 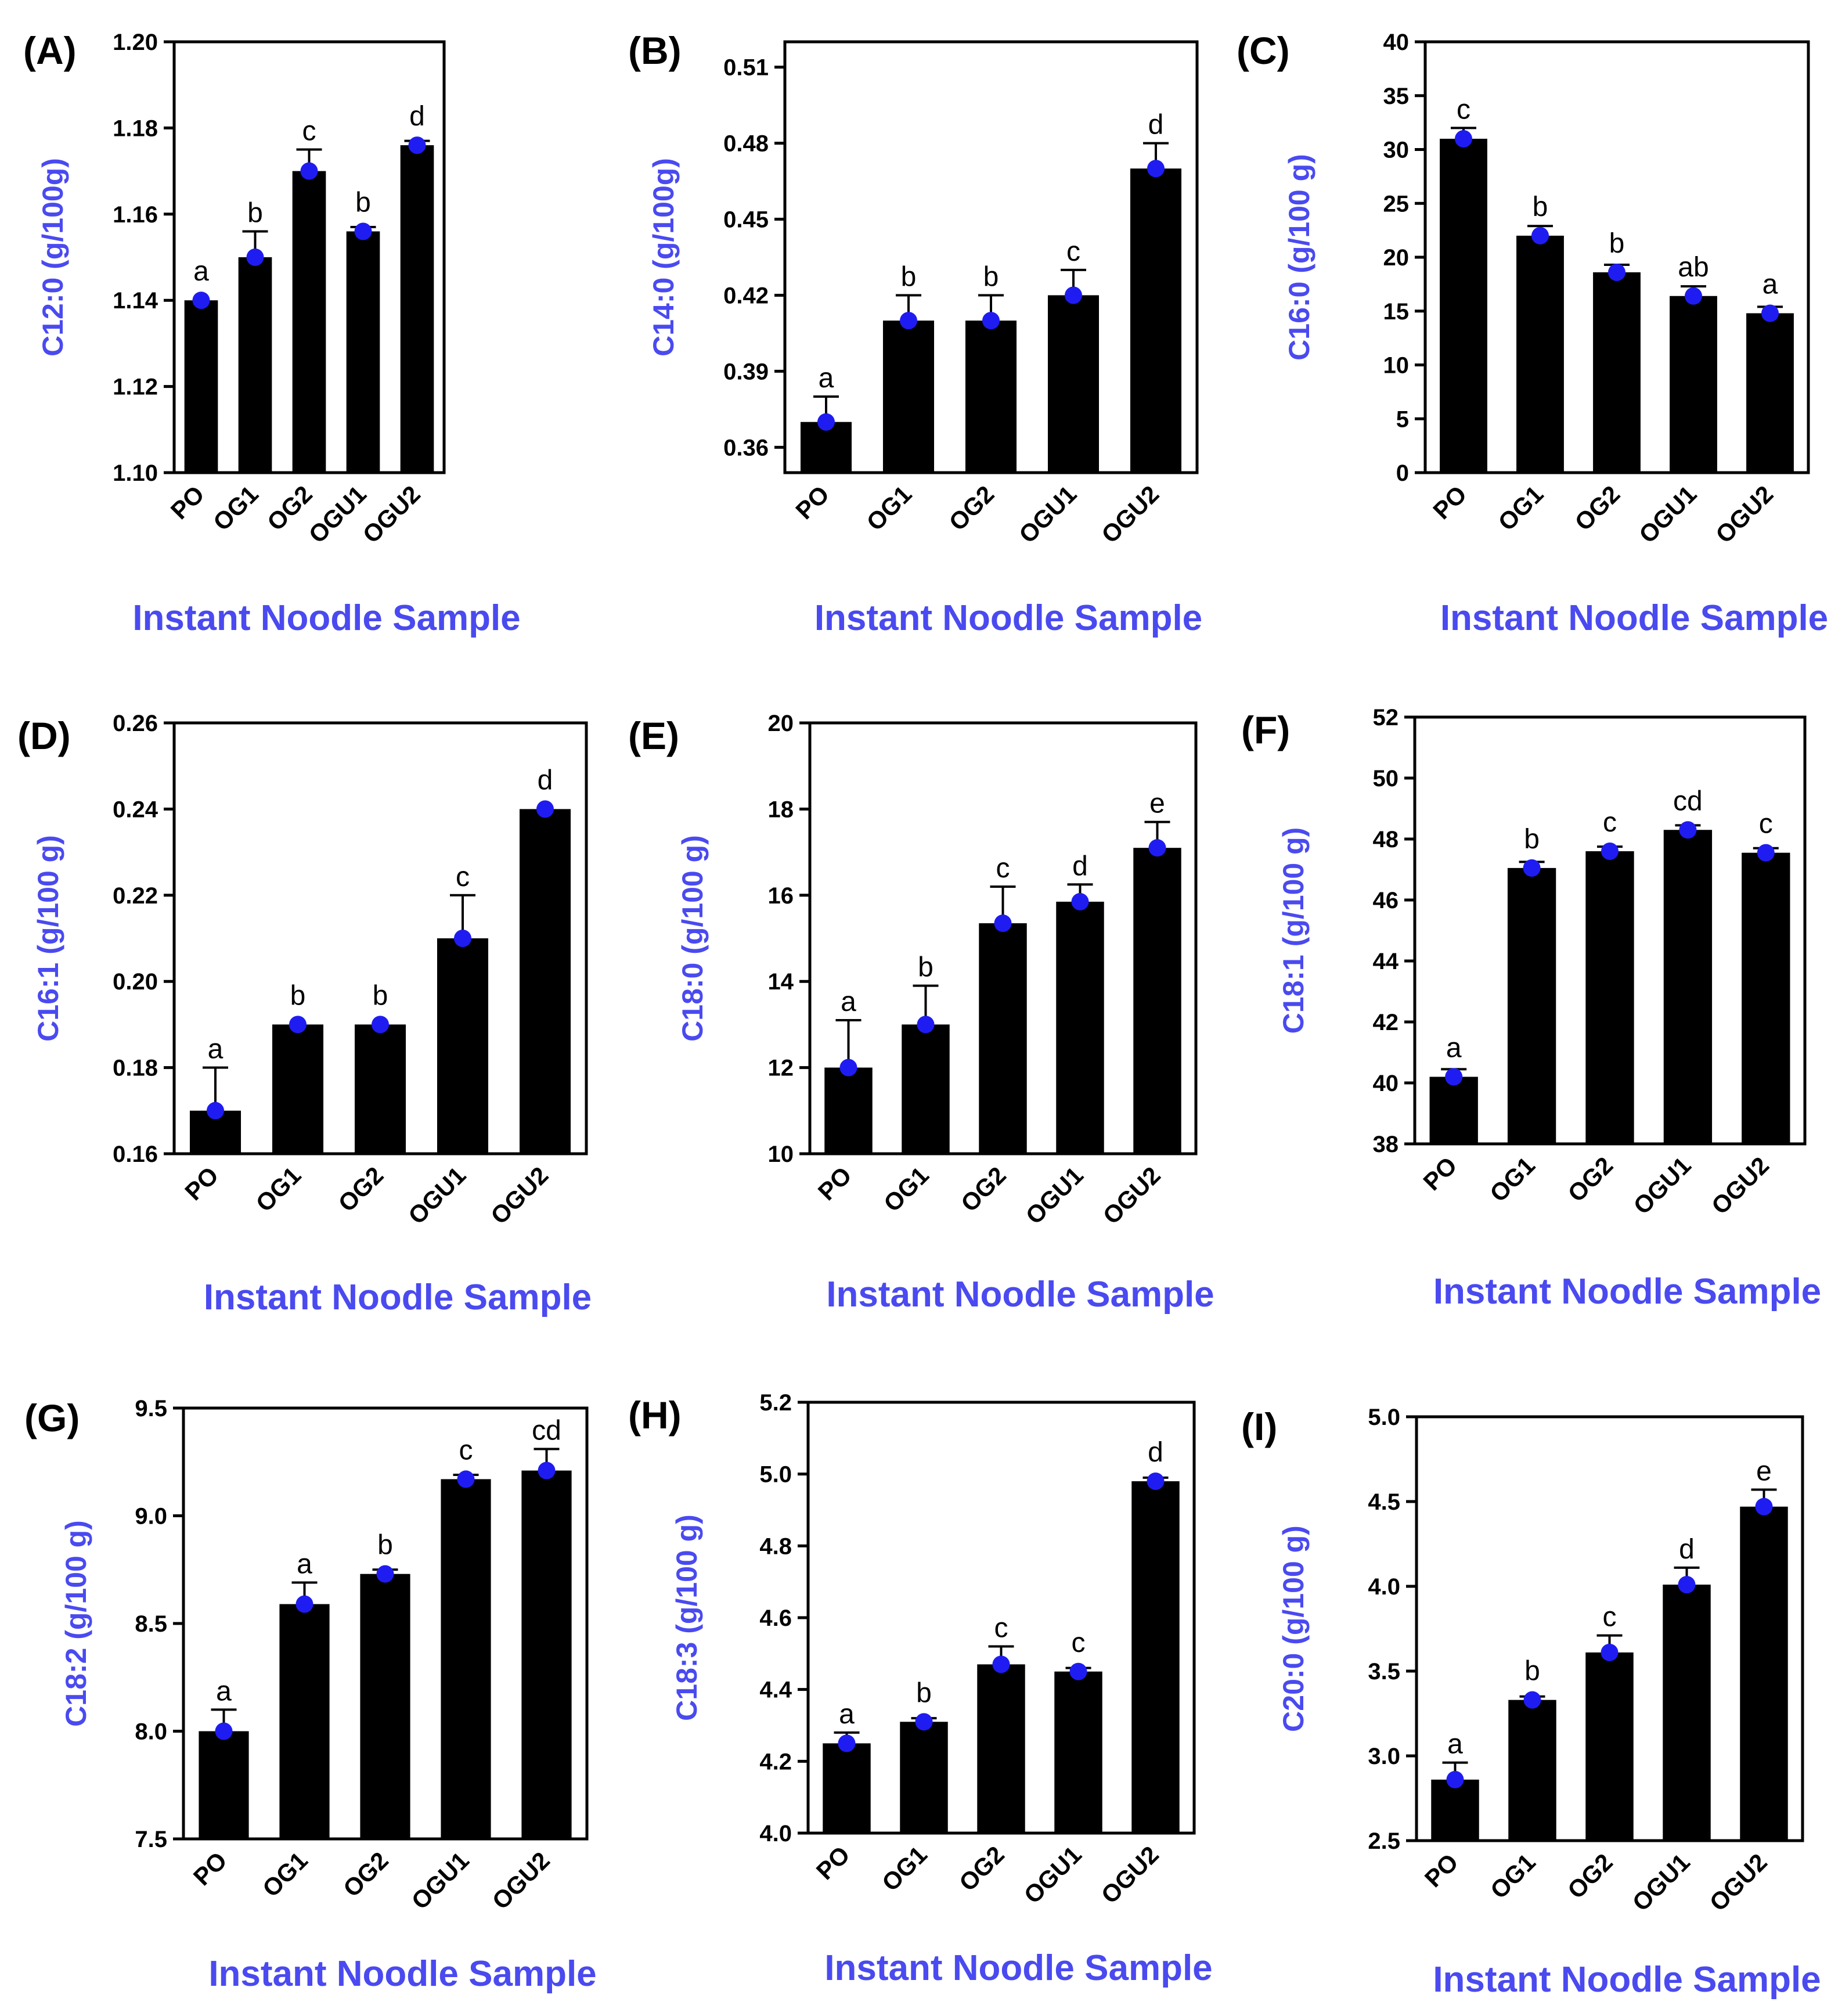 I want to click on y-tick-label: 8.5, so click(x=151, y=1624).